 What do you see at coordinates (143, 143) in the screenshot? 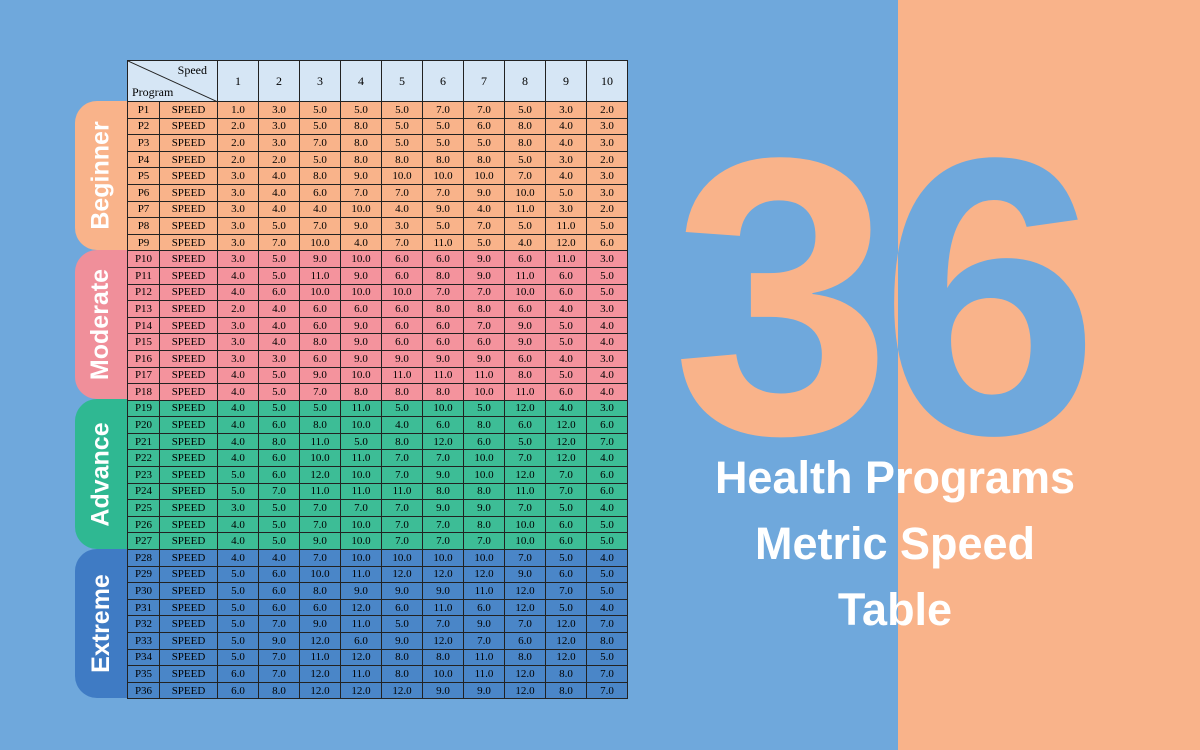
I see `program-cell: P3` at bounding box center [143, 143].